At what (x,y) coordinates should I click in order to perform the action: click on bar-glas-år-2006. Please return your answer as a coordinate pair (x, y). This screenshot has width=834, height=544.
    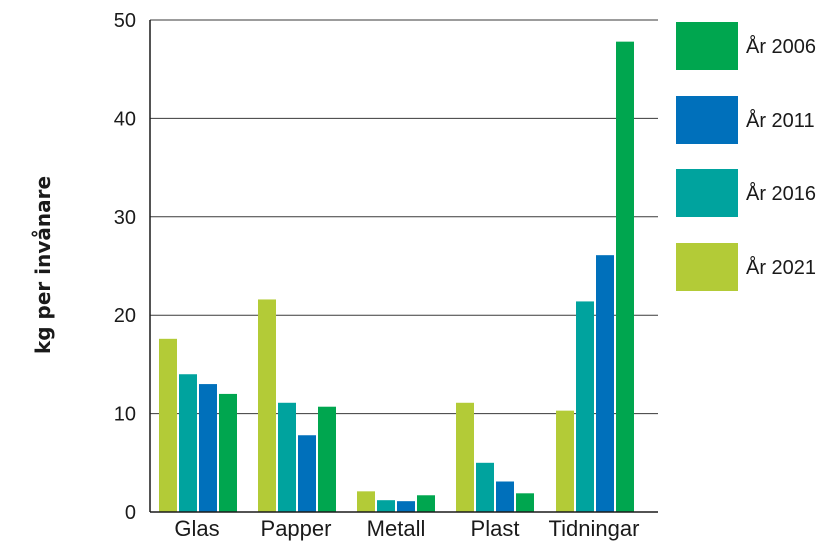
    Looking at the image, I should click on (228, 452).